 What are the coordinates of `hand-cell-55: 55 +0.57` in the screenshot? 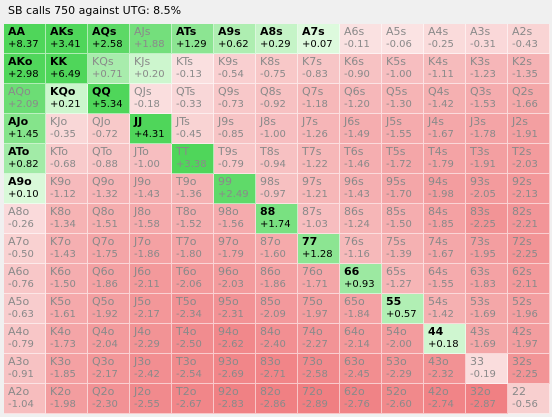 It's located at (403, 309).